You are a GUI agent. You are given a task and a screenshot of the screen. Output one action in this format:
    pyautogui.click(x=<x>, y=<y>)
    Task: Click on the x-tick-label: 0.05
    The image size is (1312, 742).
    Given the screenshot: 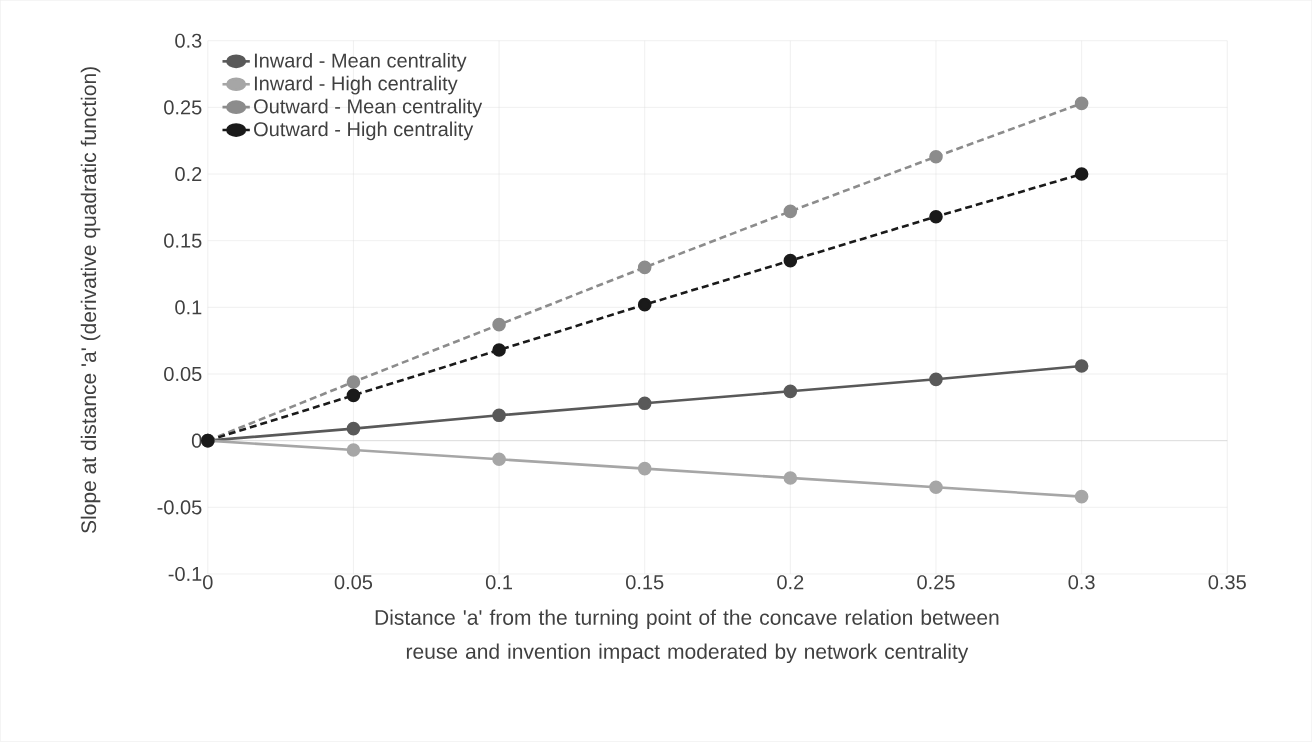 What is the action you would take?
    pyautogui.click(x=353, y=582)
    